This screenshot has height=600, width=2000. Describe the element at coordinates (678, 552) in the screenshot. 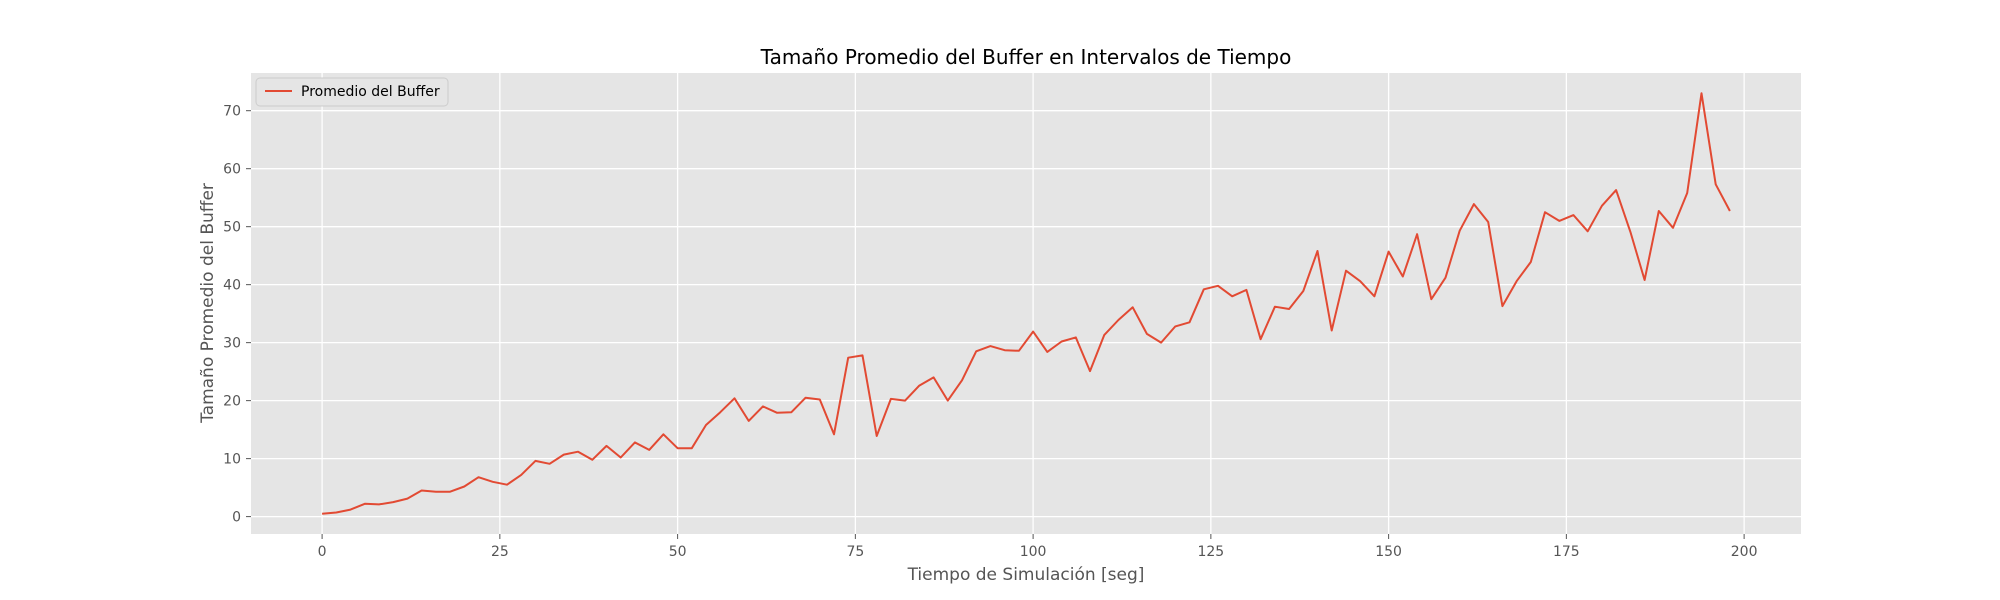

I see `x-tick-label: 50` at that location.